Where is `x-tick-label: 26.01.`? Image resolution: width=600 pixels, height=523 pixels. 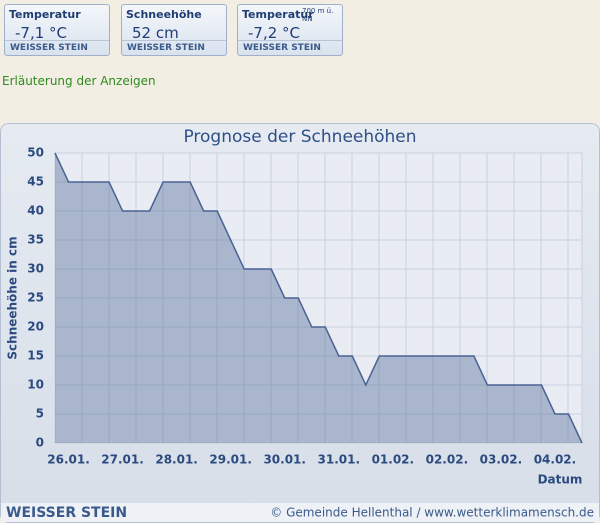
x-tick-label: 26.01. is located at coordinates (68, 460).